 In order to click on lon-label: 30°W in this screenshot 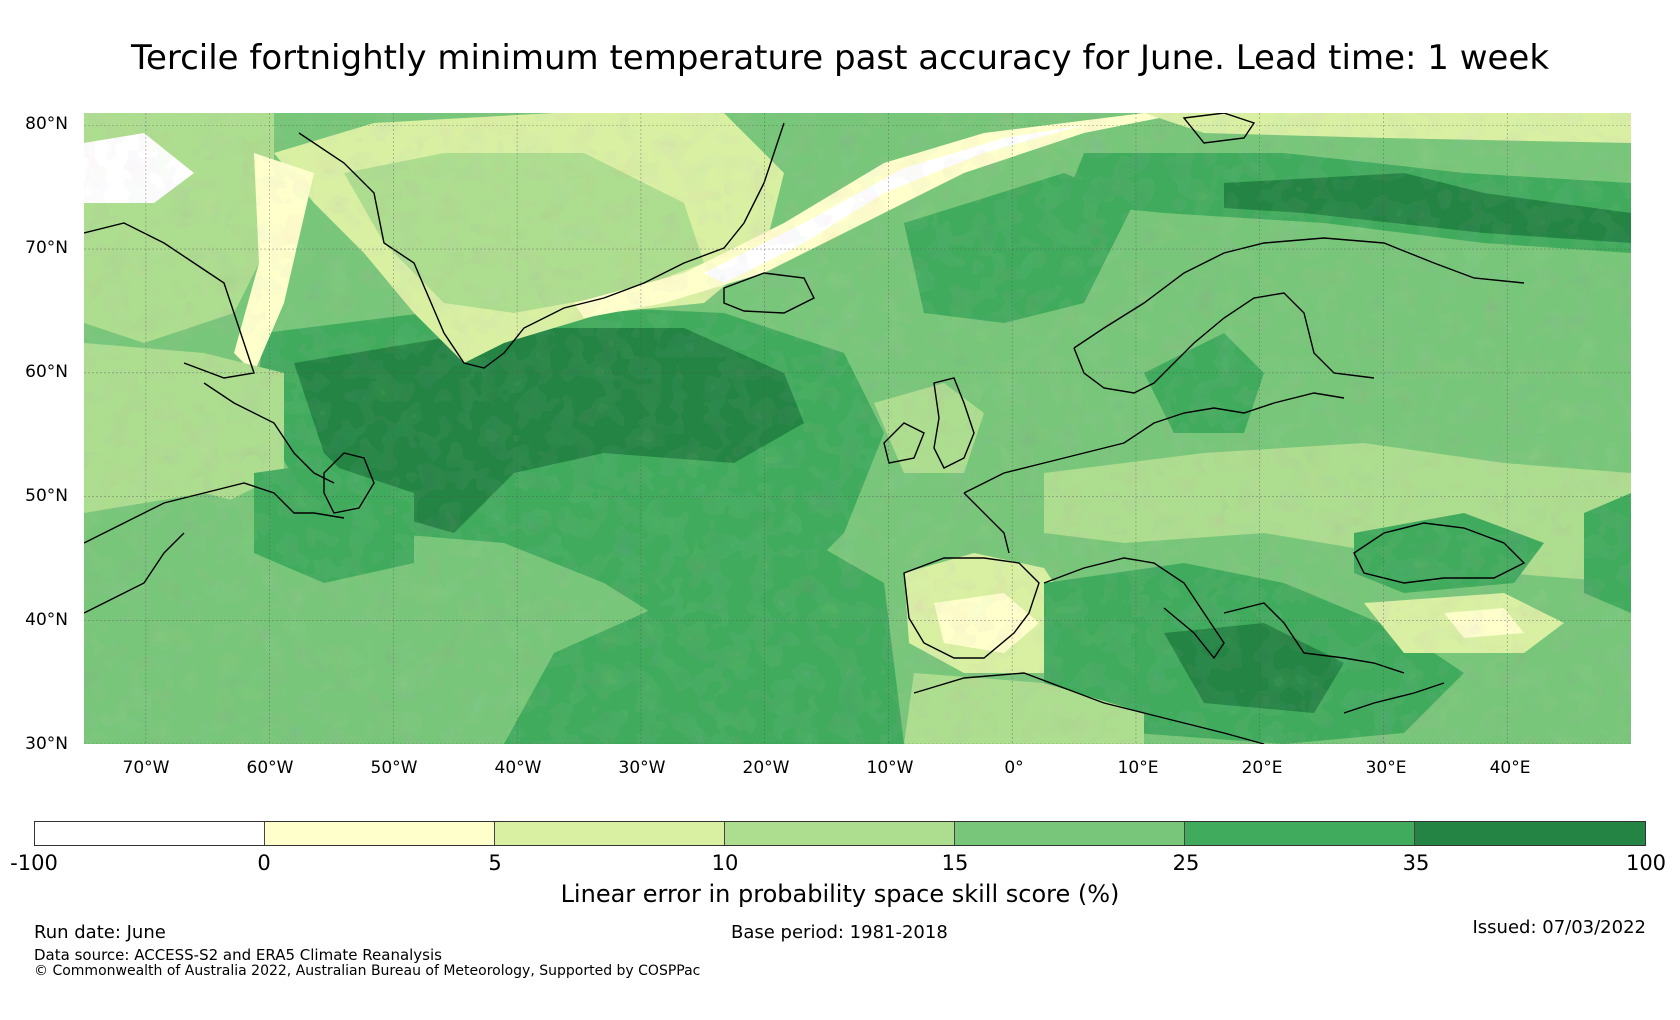, I will do `click(642, 768)`.